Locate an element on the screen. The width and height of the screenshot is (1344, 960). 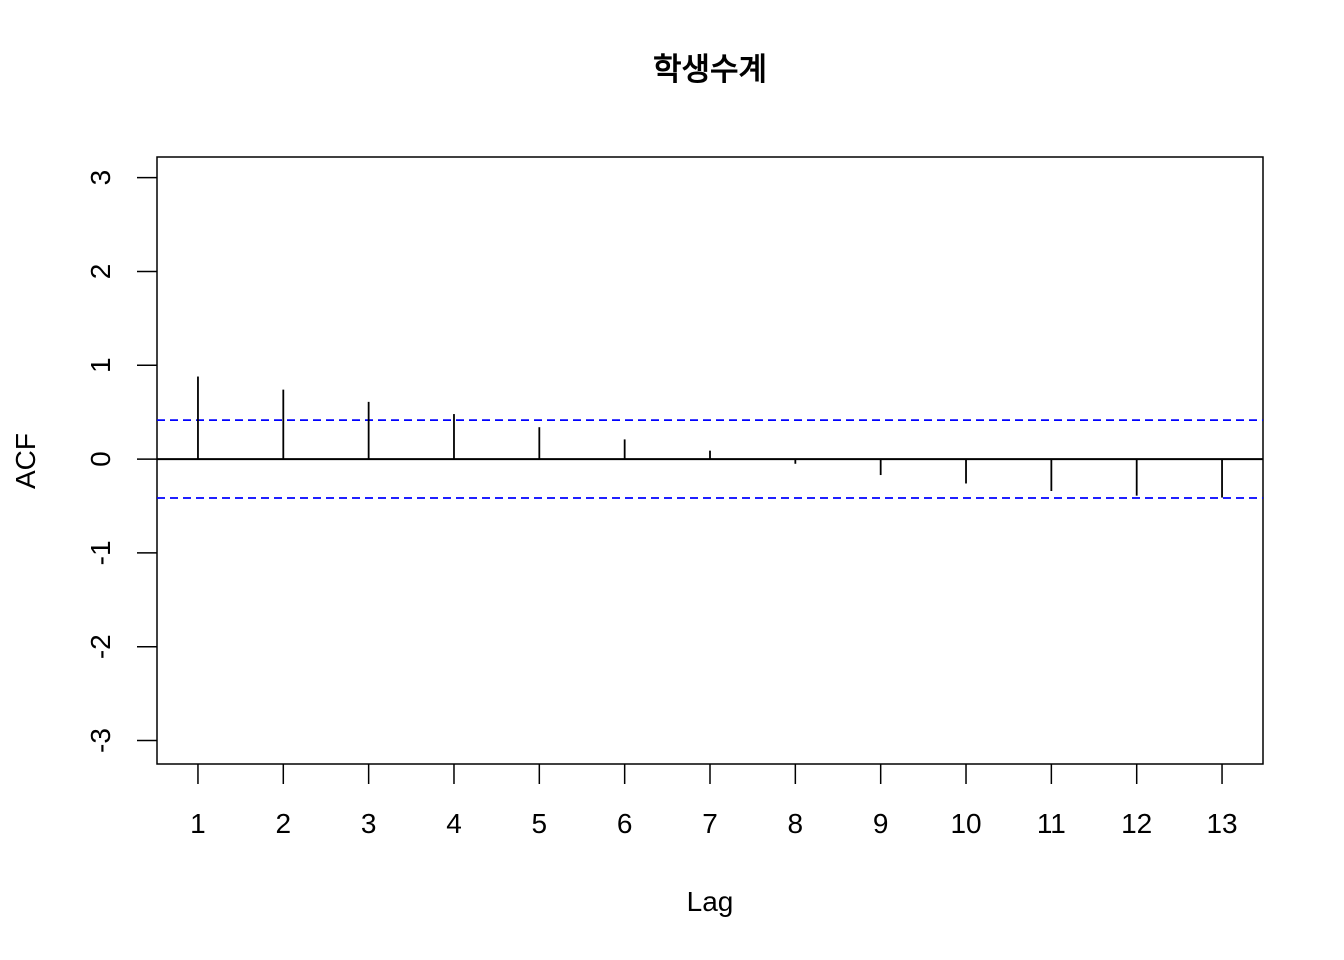
y-tick-label-4: 1 is located at coordinates (100, 365).